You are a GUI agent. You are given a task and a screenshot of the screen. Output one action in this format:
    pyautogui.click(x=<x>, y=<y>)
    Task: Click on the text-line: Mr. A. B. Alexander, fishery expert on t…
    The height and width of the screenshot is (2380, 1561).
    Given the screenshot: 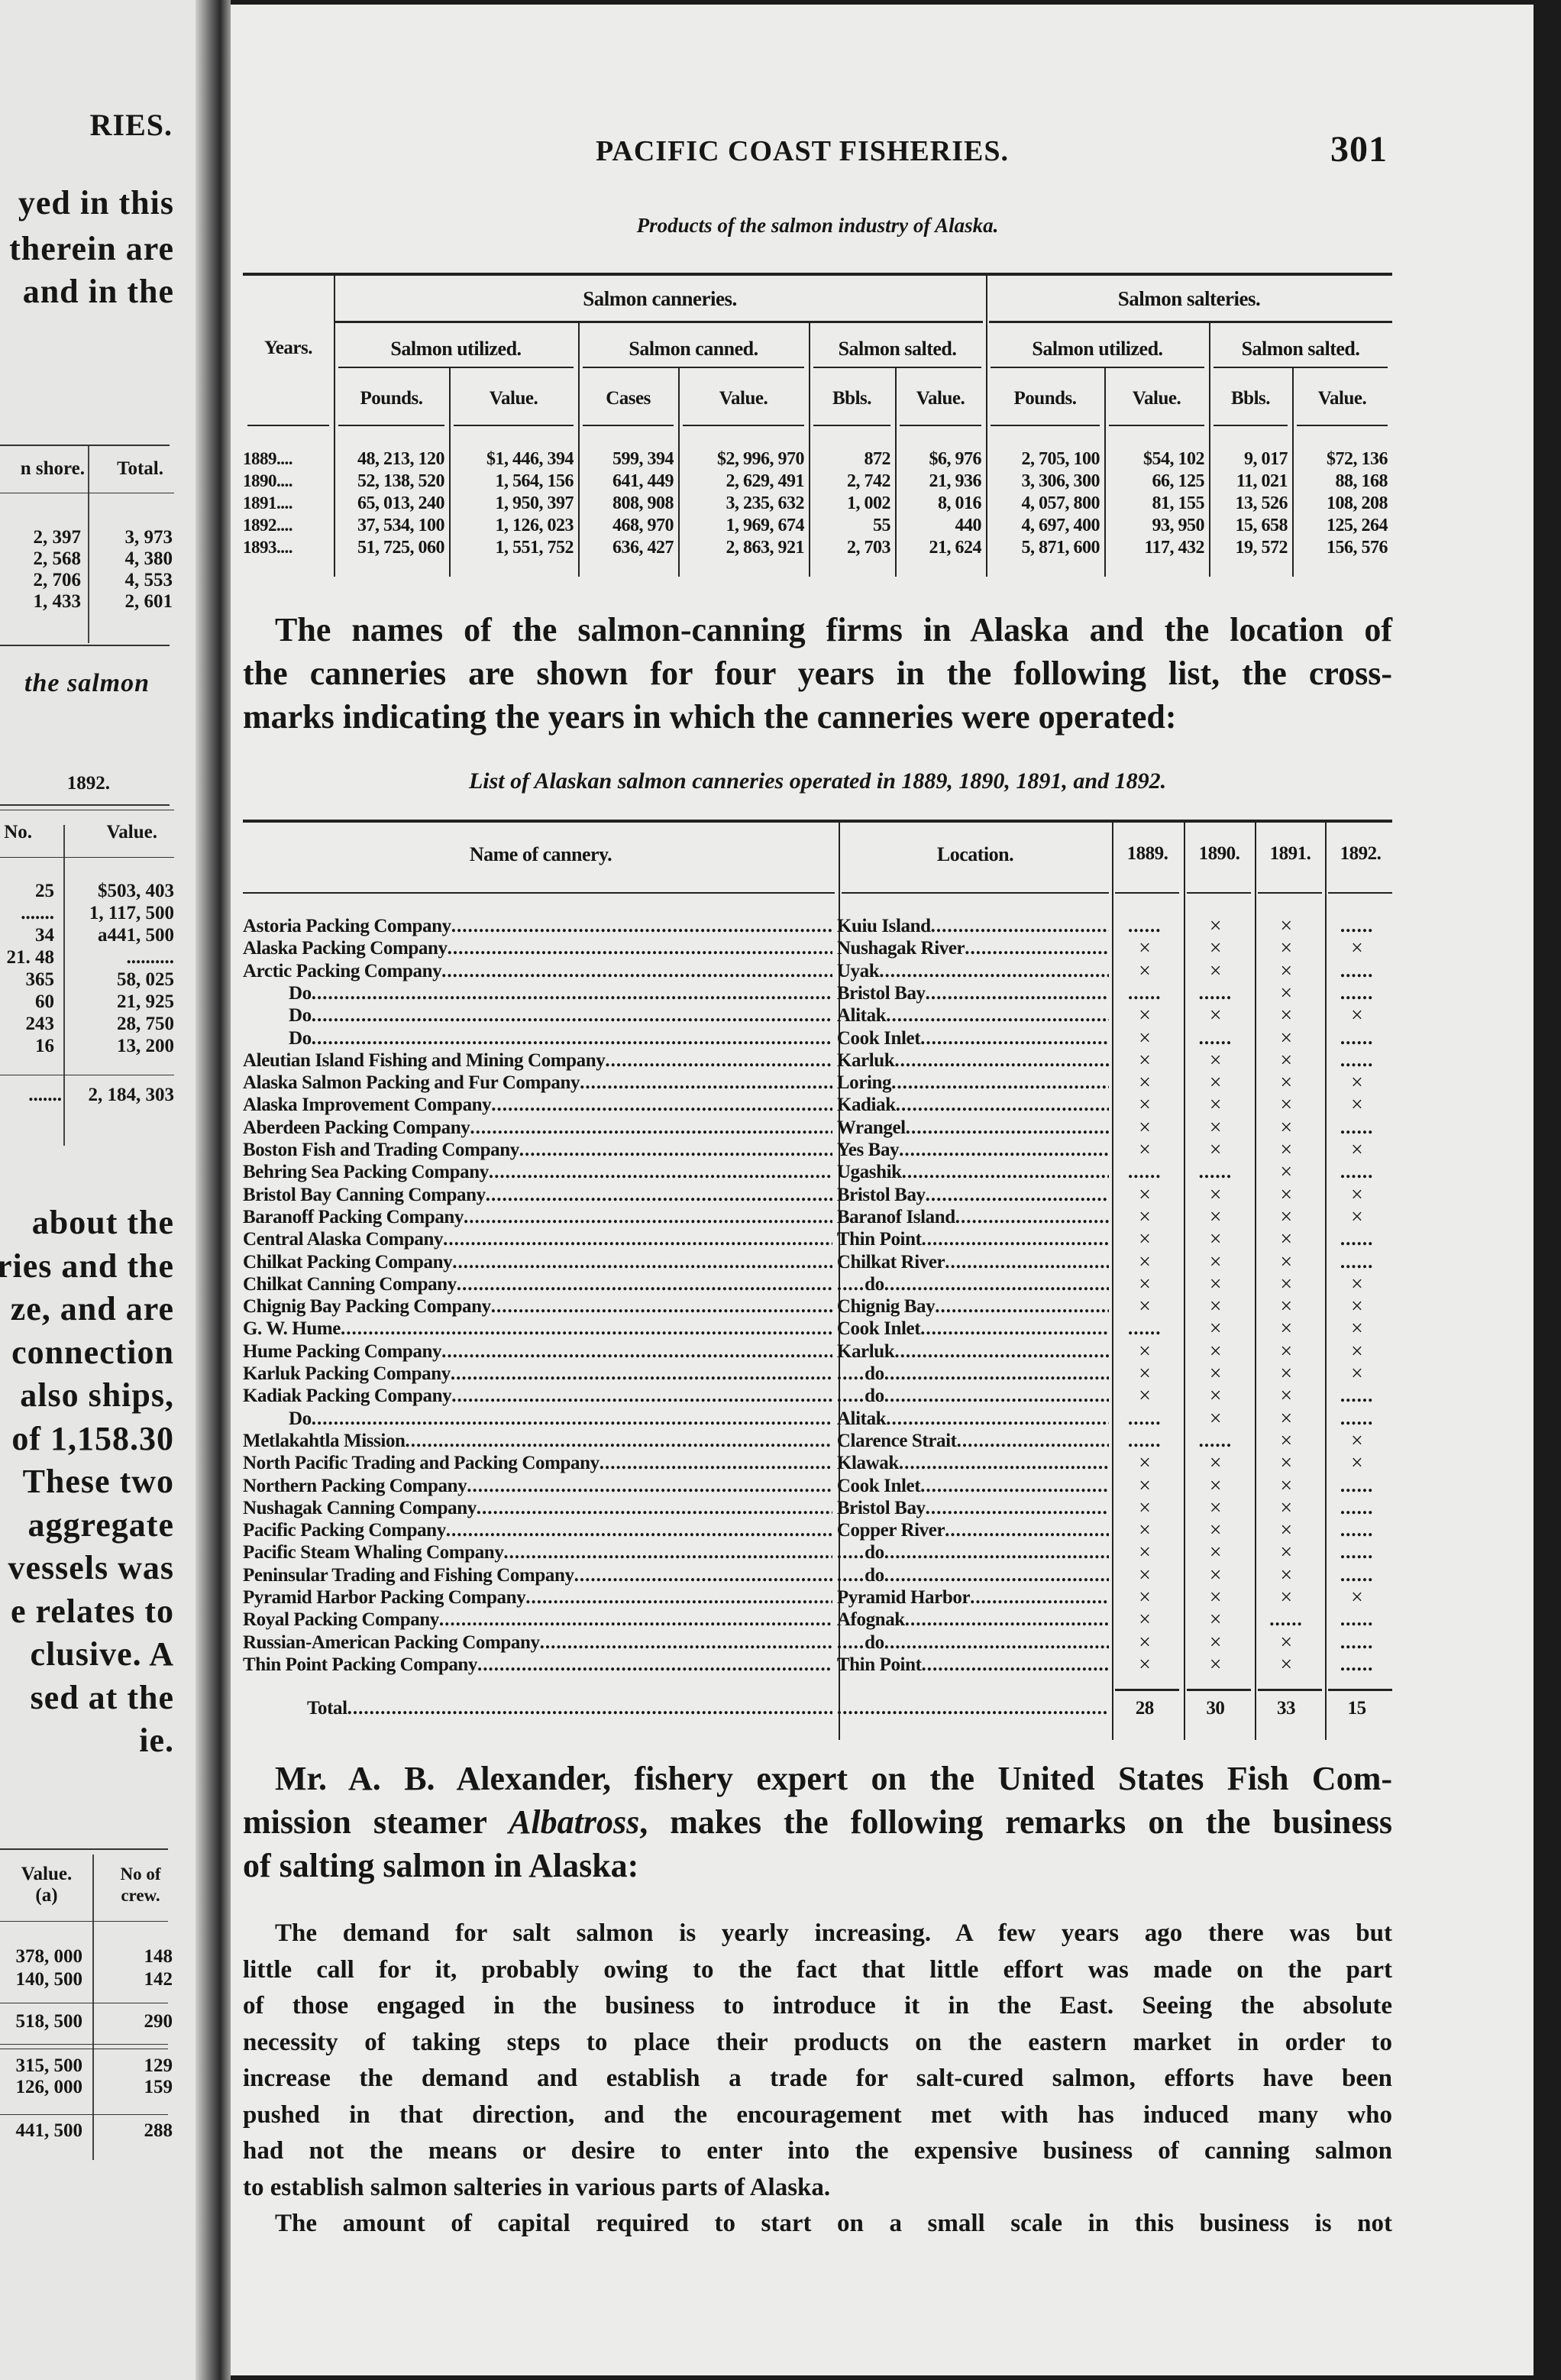 What is the action you would take?
    pyautogui.click(x=834, y=1778)
    